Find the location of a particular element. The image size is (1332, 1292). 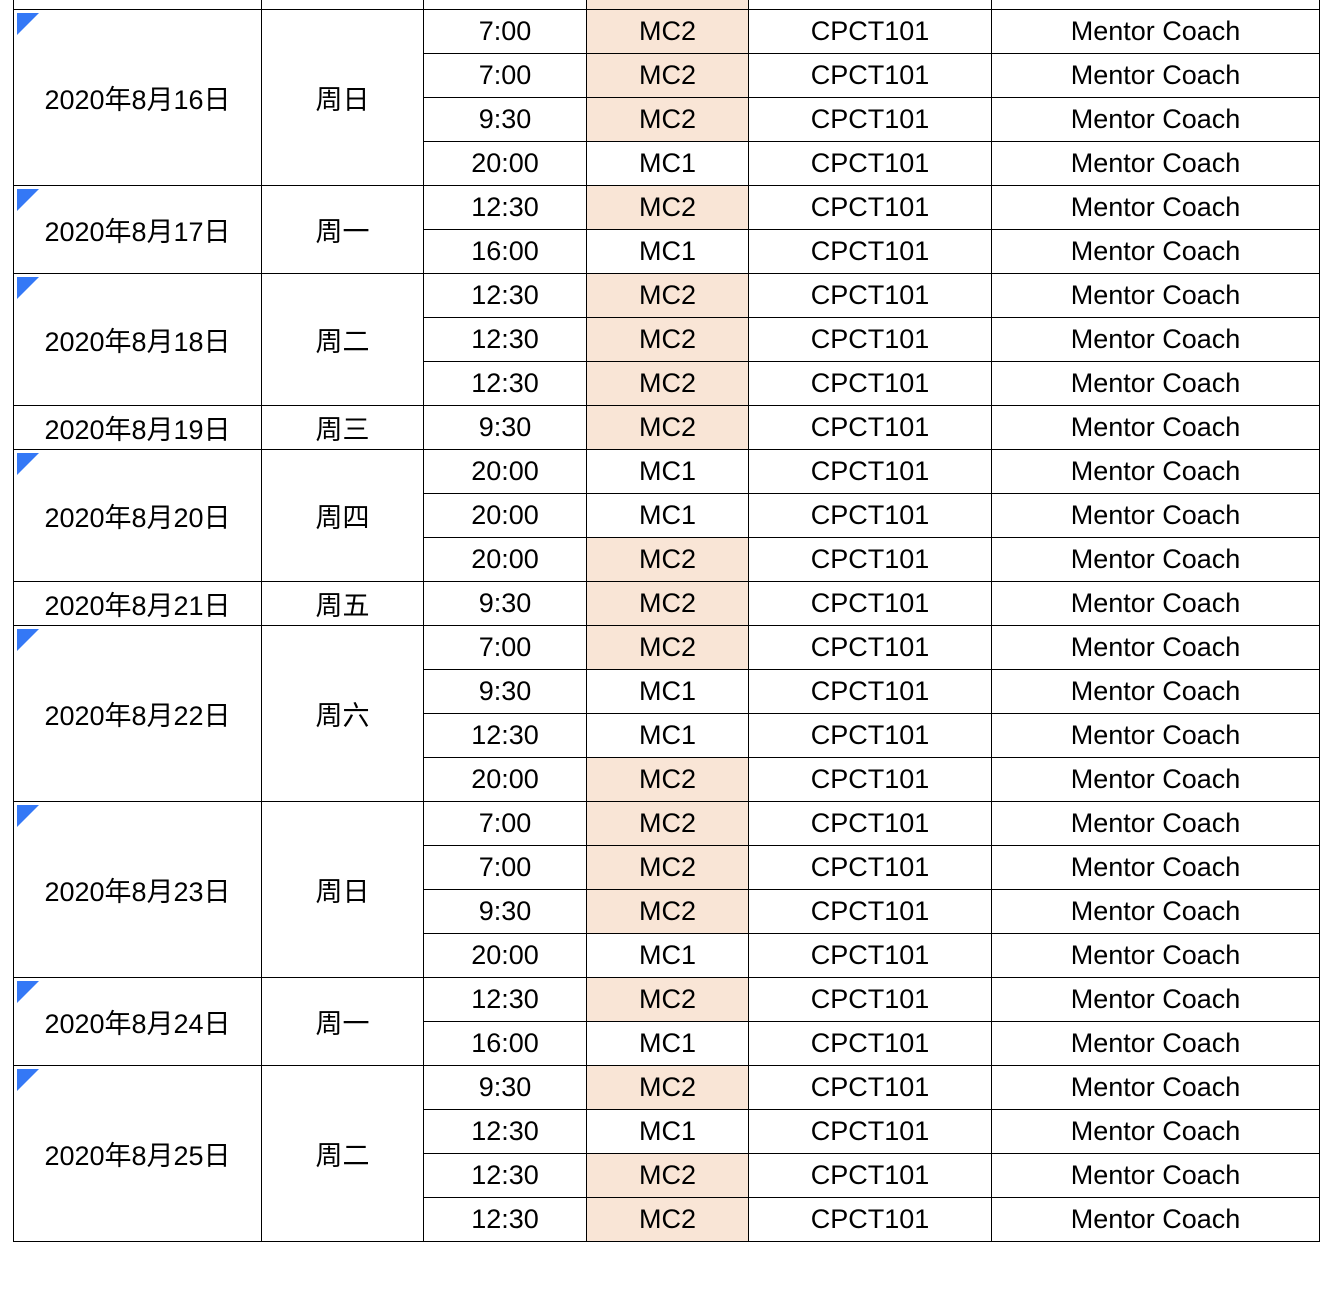

date-cell: 2020年8月19日 is located at coordinates (137, 427).